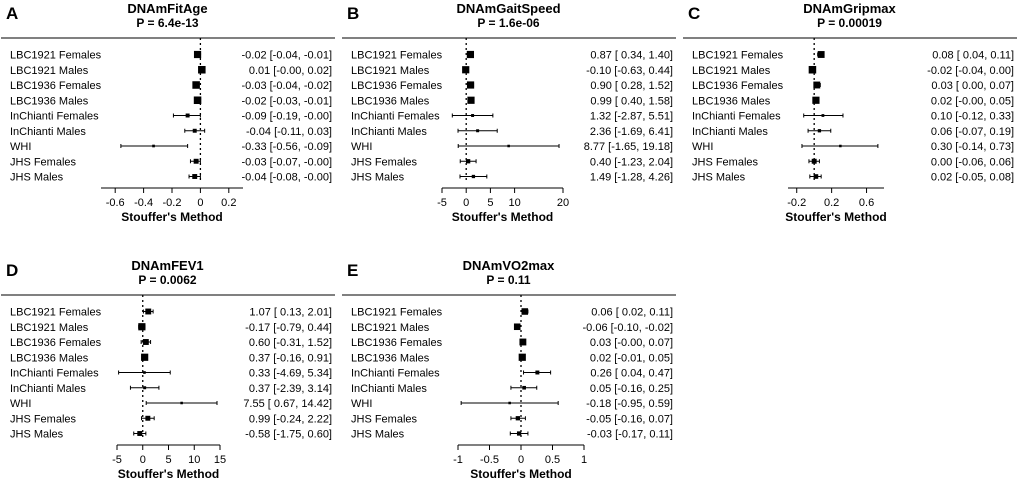  What do you see at coordinates (171, 374) in the screenshot?
I see `forest-row: InChianti Females 0.33 [-4.69, 5.34]` at bounding box center [171, 374].